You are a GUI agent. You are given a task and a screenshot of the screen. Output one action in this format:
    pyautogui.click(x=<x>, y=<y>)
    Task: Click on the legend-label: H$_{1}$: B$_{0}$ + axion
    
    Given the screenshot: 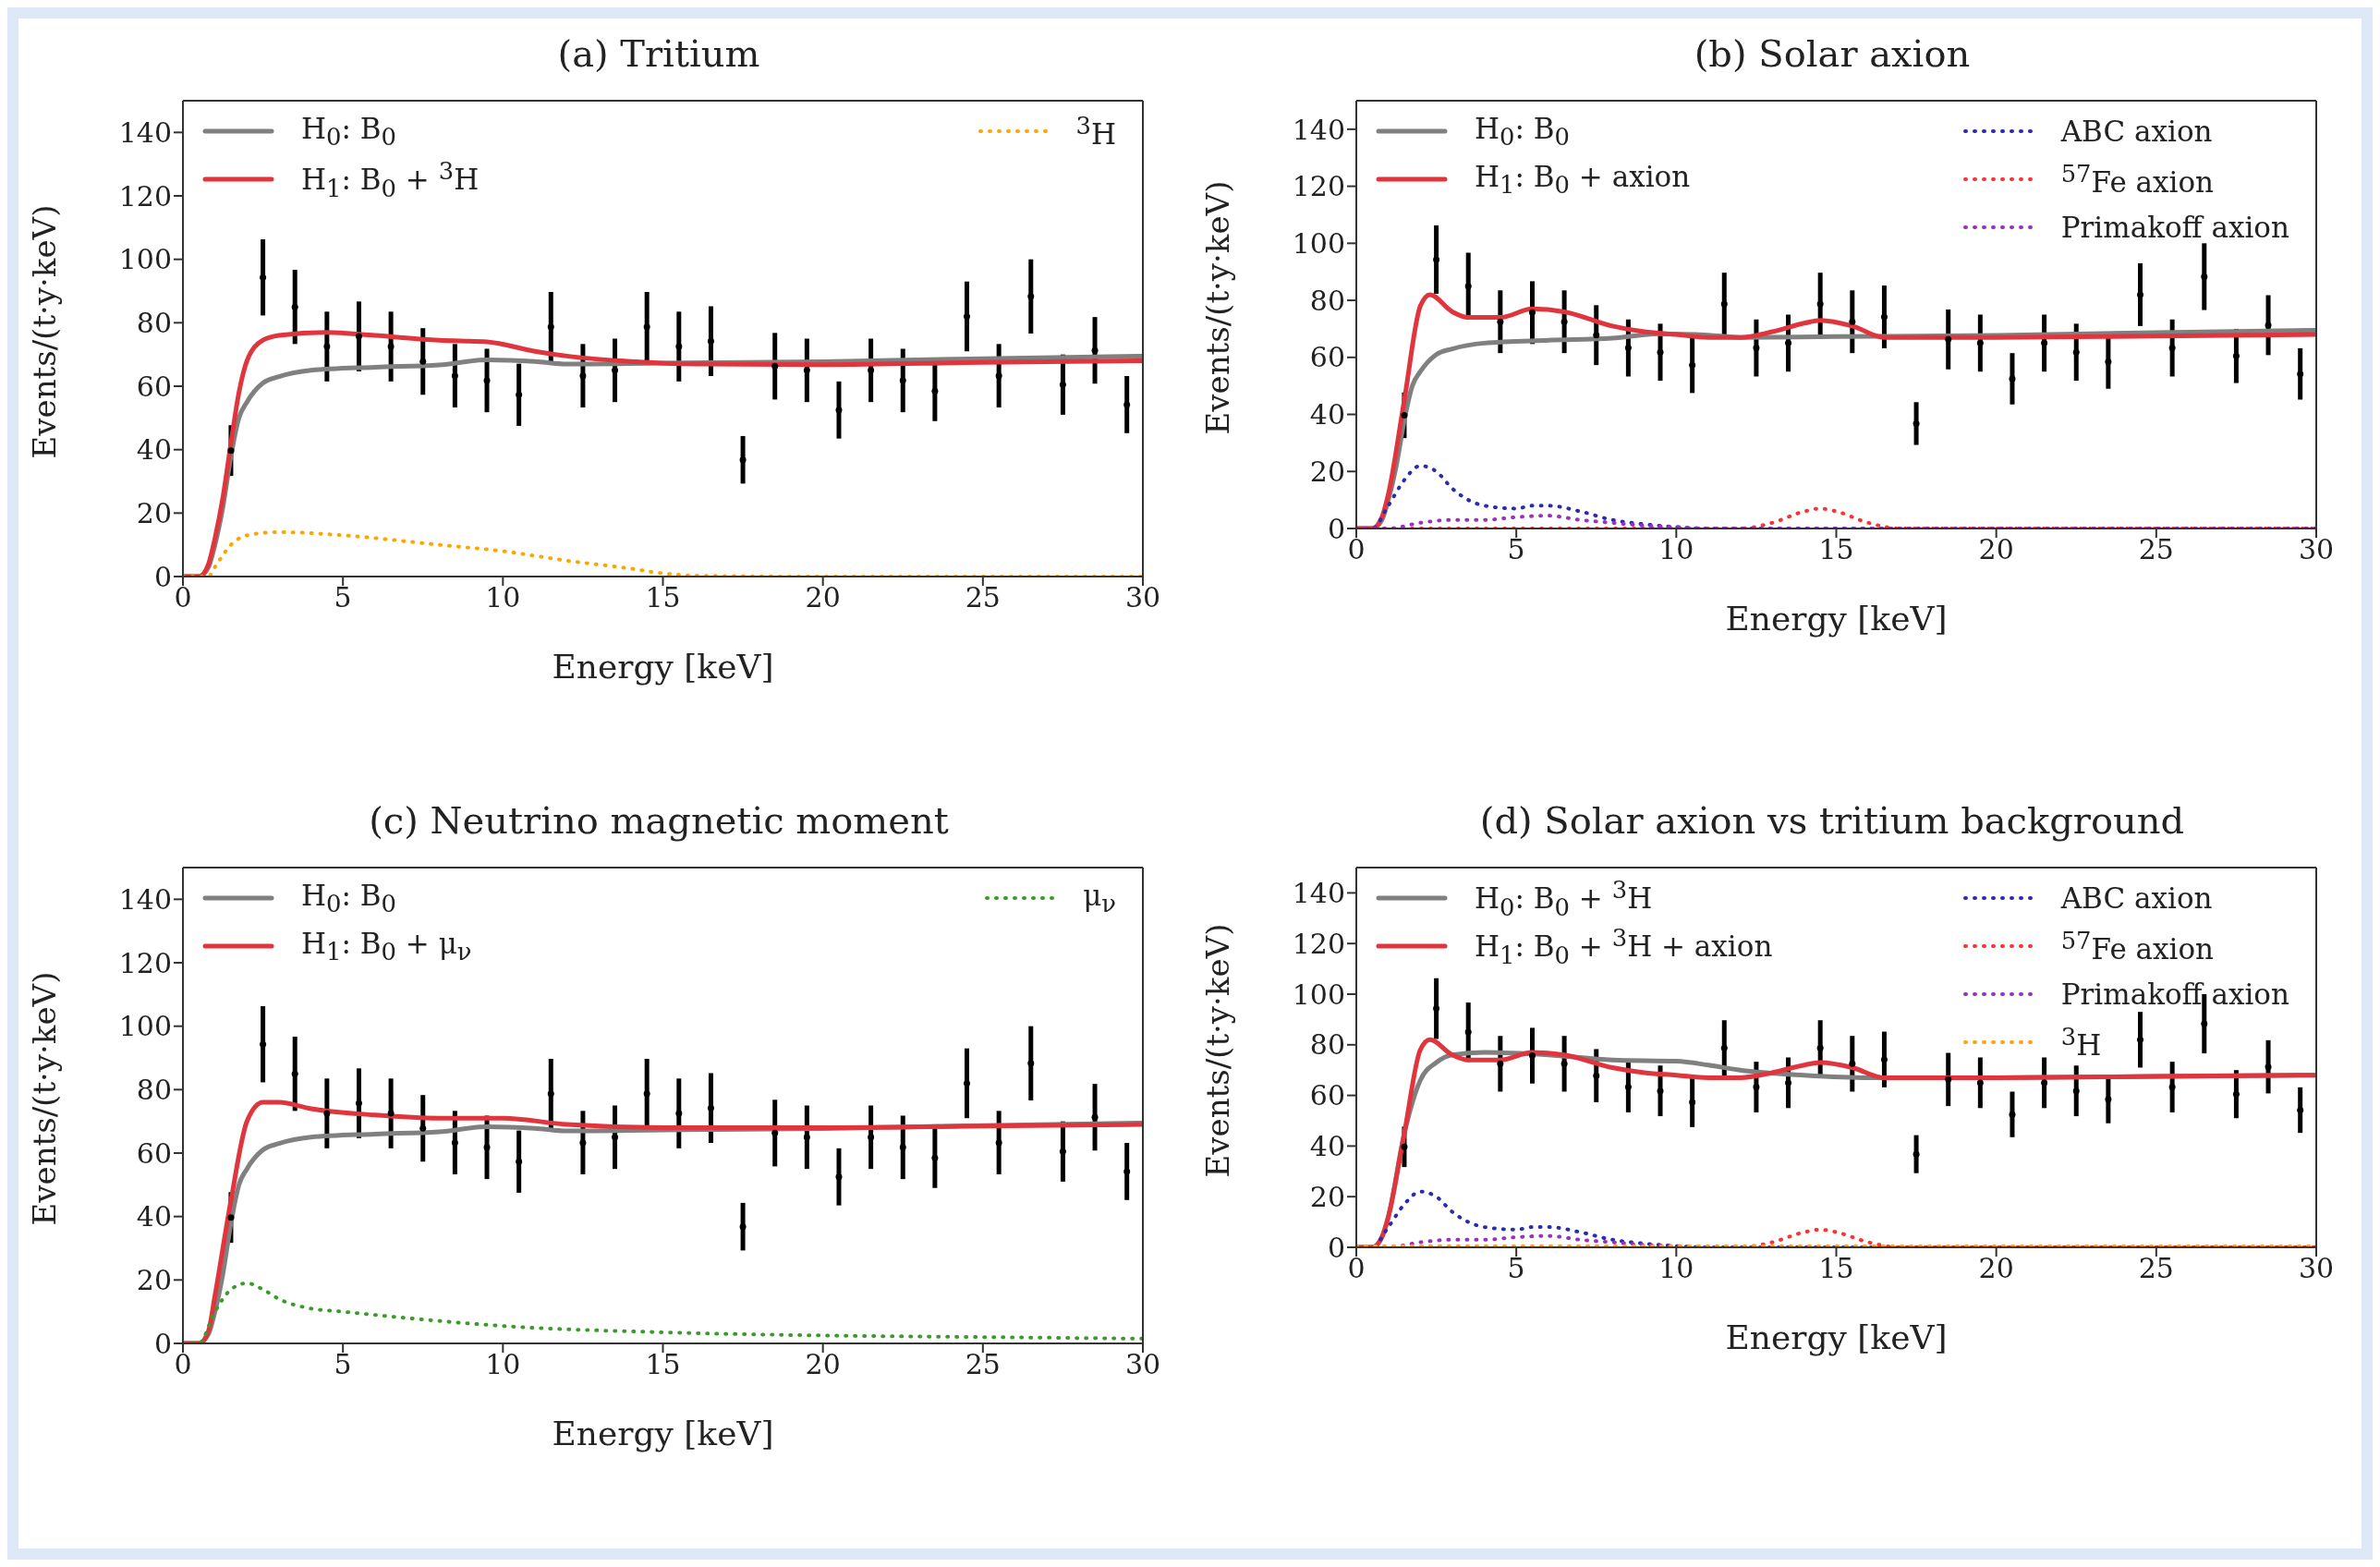 What is the action you would take?
    pyautogui.click(x=1583, y=180)
    